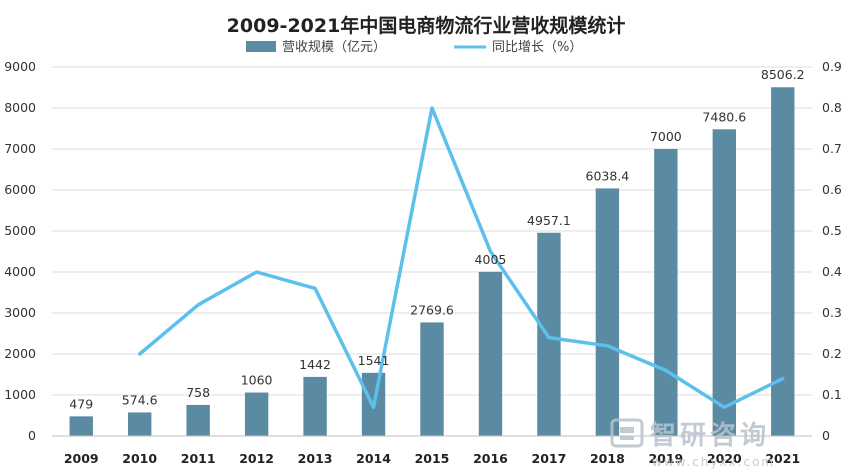  I want to click on y-right-tick-label: 0.9, so click(832, 66).